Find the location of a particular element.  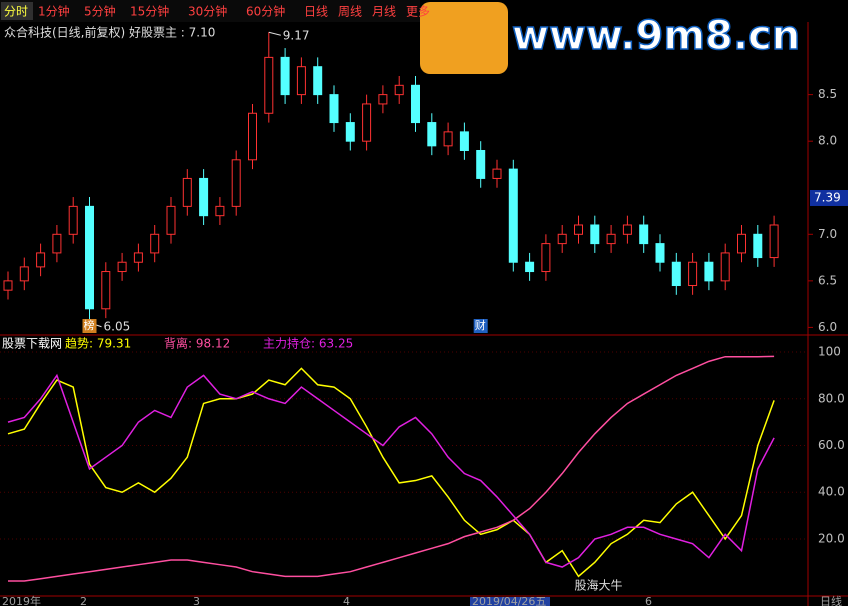

x-tick-label: 2019/04/26五 is located at coordinates (509, 600).